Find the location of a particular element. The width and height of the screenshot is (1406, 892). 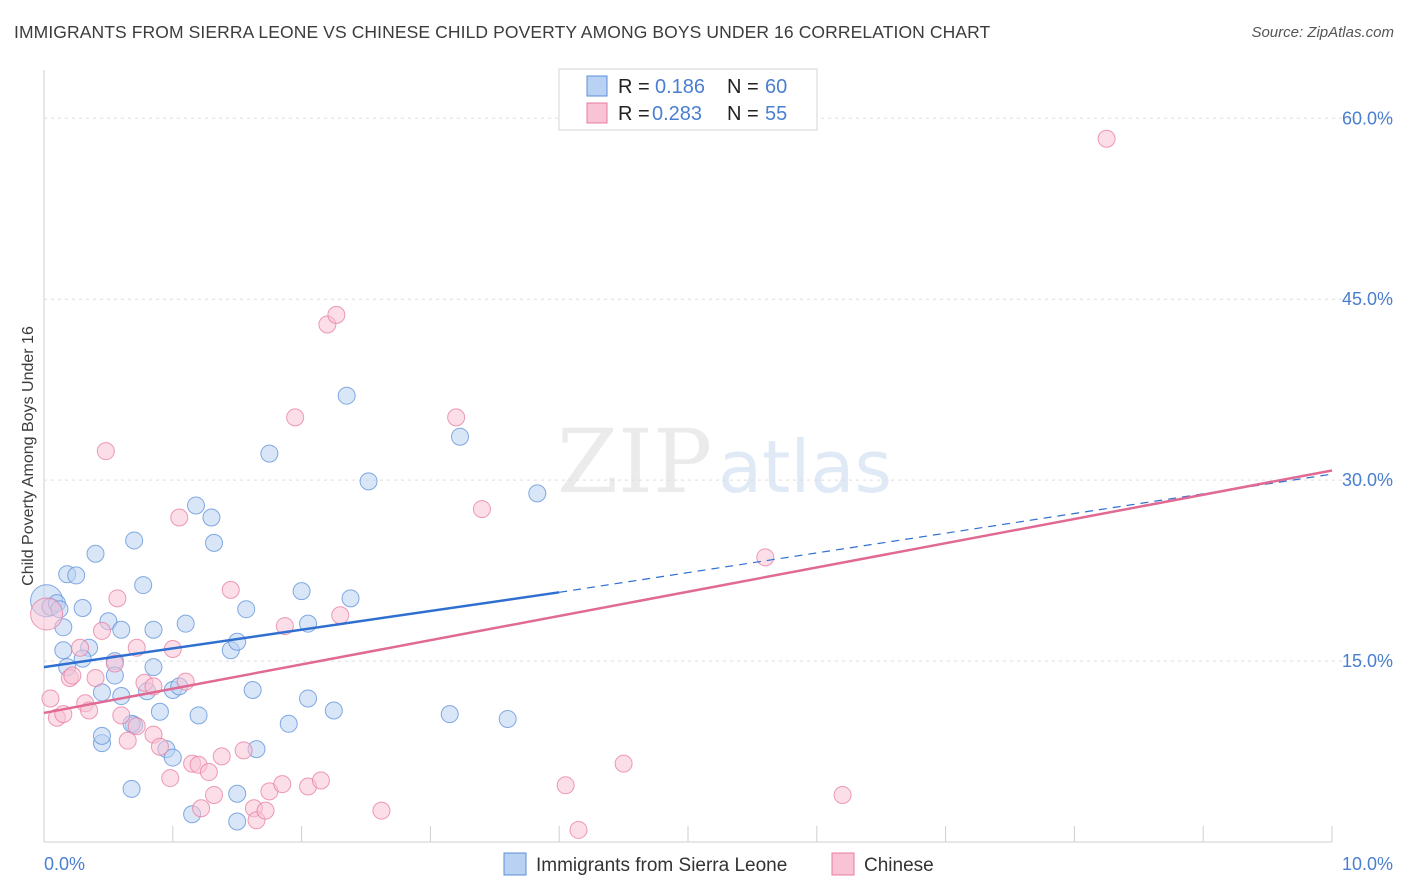

y-tick-label-30: 30.0% is located at coordinates (1367, 480).